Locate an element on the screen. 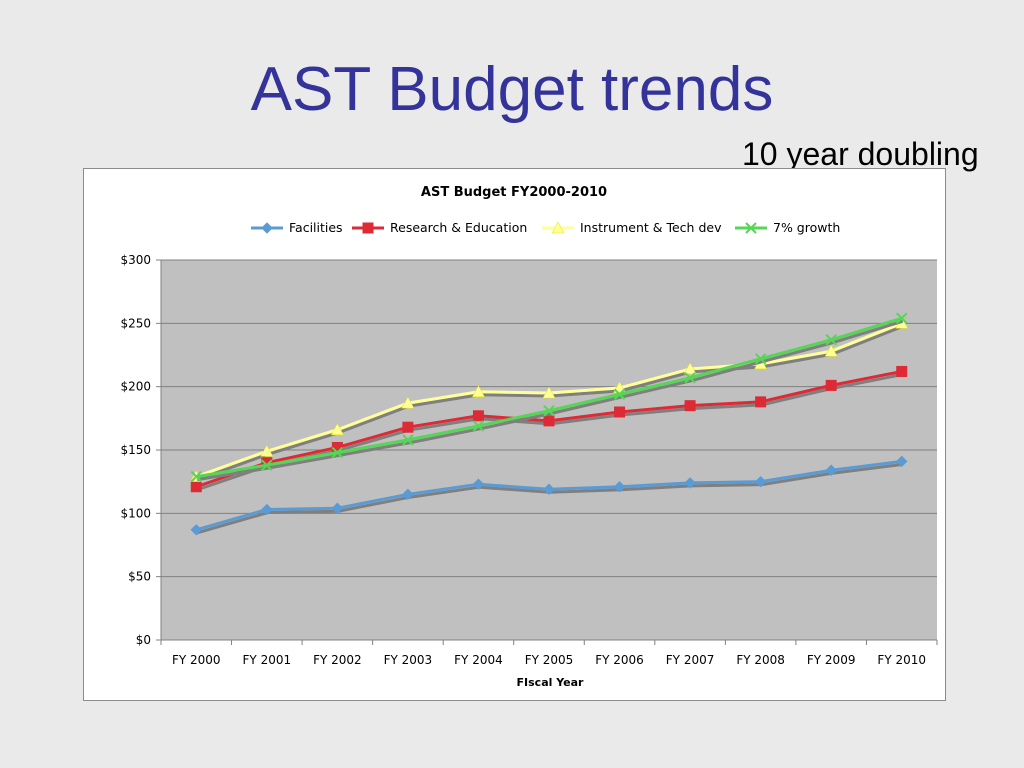 The width and height of the screenshot is (1024, 768). legend-label: Research & Education is located at coordinates (458, 227).